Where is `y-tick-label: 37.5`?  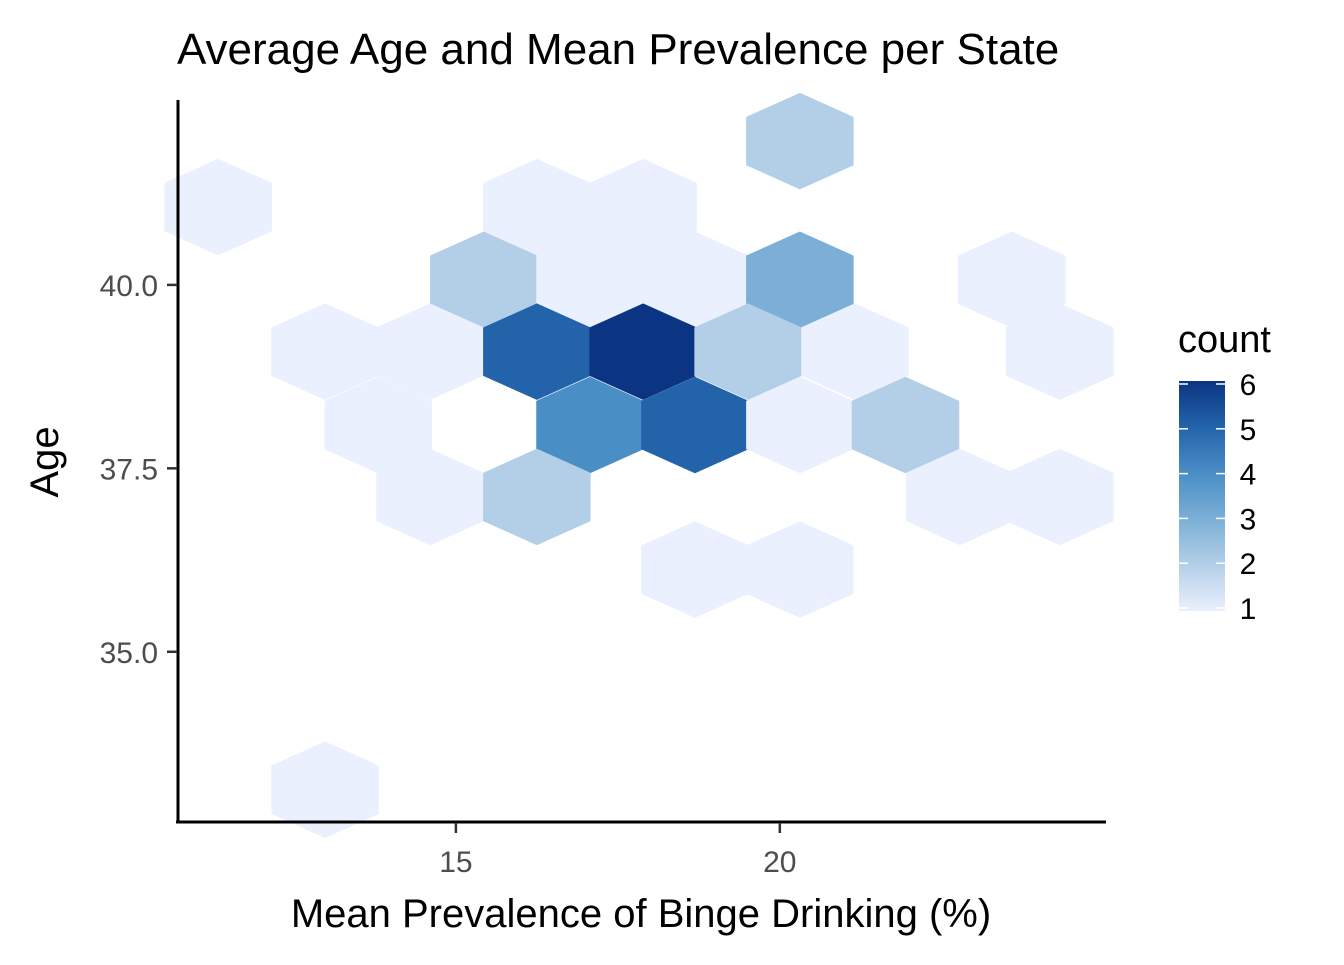 y-tick-label: 37.5 is located at coordinates (129, 469).